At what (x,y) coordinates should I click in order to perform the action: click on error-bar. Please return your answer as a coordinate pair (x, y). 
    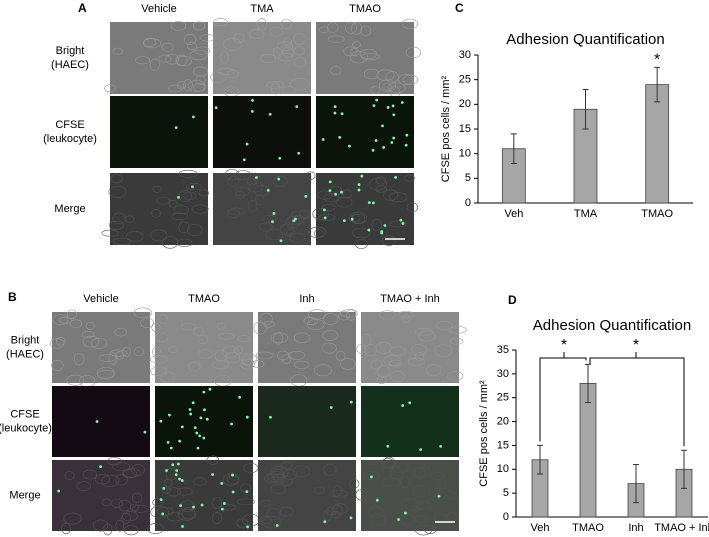
    Looking at the image, I should click on (636, 484).